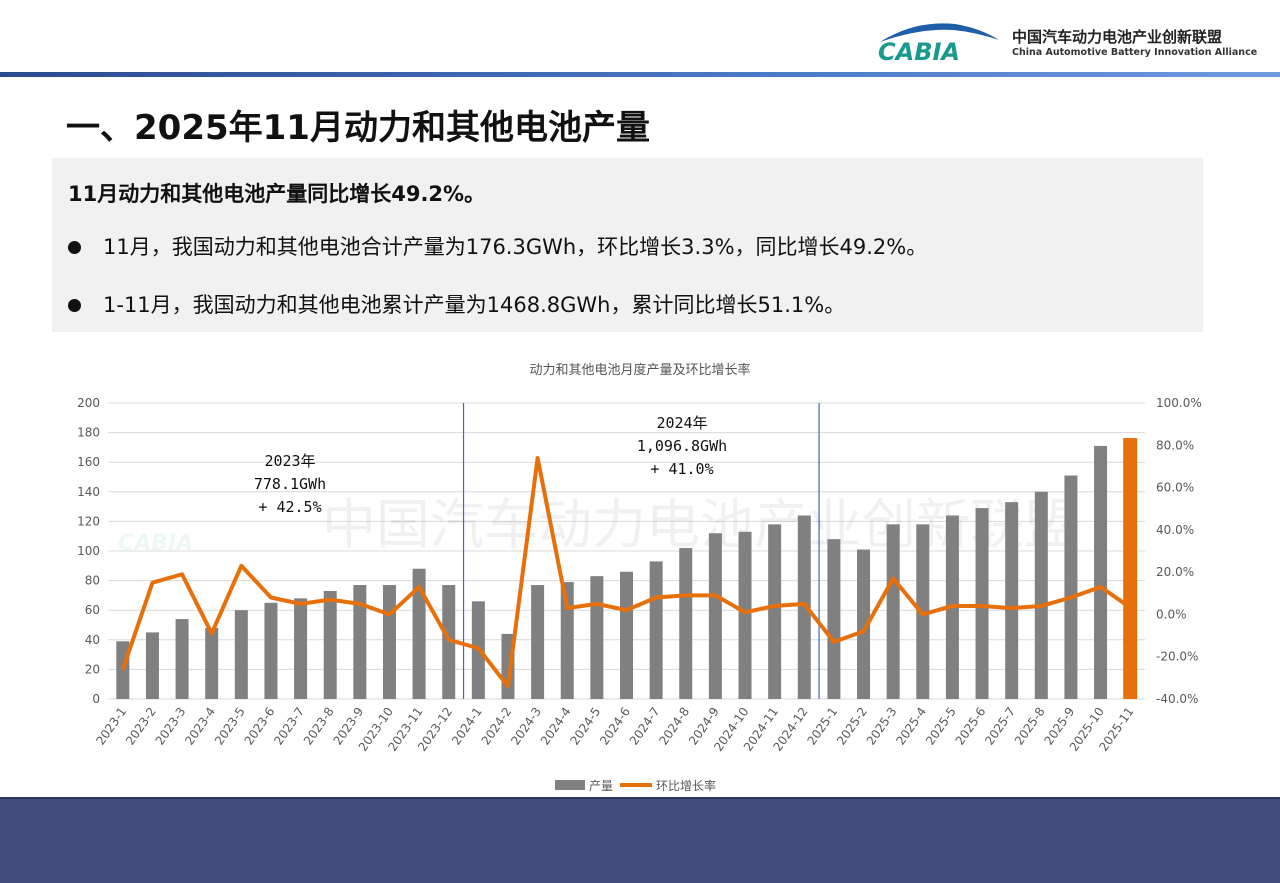 This screenshot has width=1280, height=883. I want to click on y-right-tick-label: -20.0%, so click(1177, 657).